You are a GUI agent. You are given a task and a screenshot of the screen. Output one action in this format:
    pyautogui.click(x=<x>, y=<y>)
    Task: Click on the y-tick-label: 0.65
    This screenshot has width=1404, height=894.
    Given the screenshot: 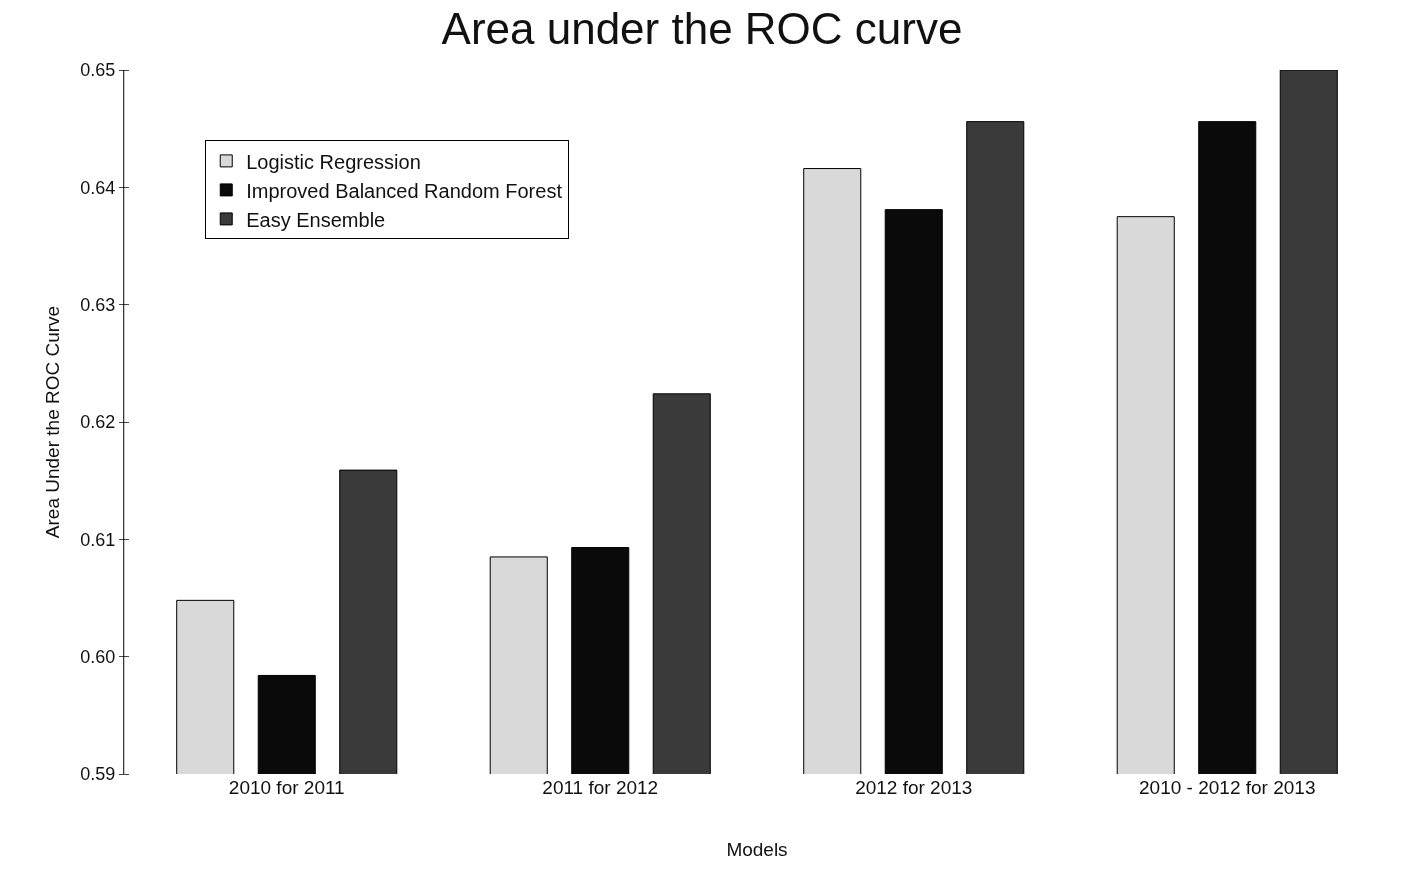 What is the action you would take?
    pyautogui.click(x=98, y=70)
    